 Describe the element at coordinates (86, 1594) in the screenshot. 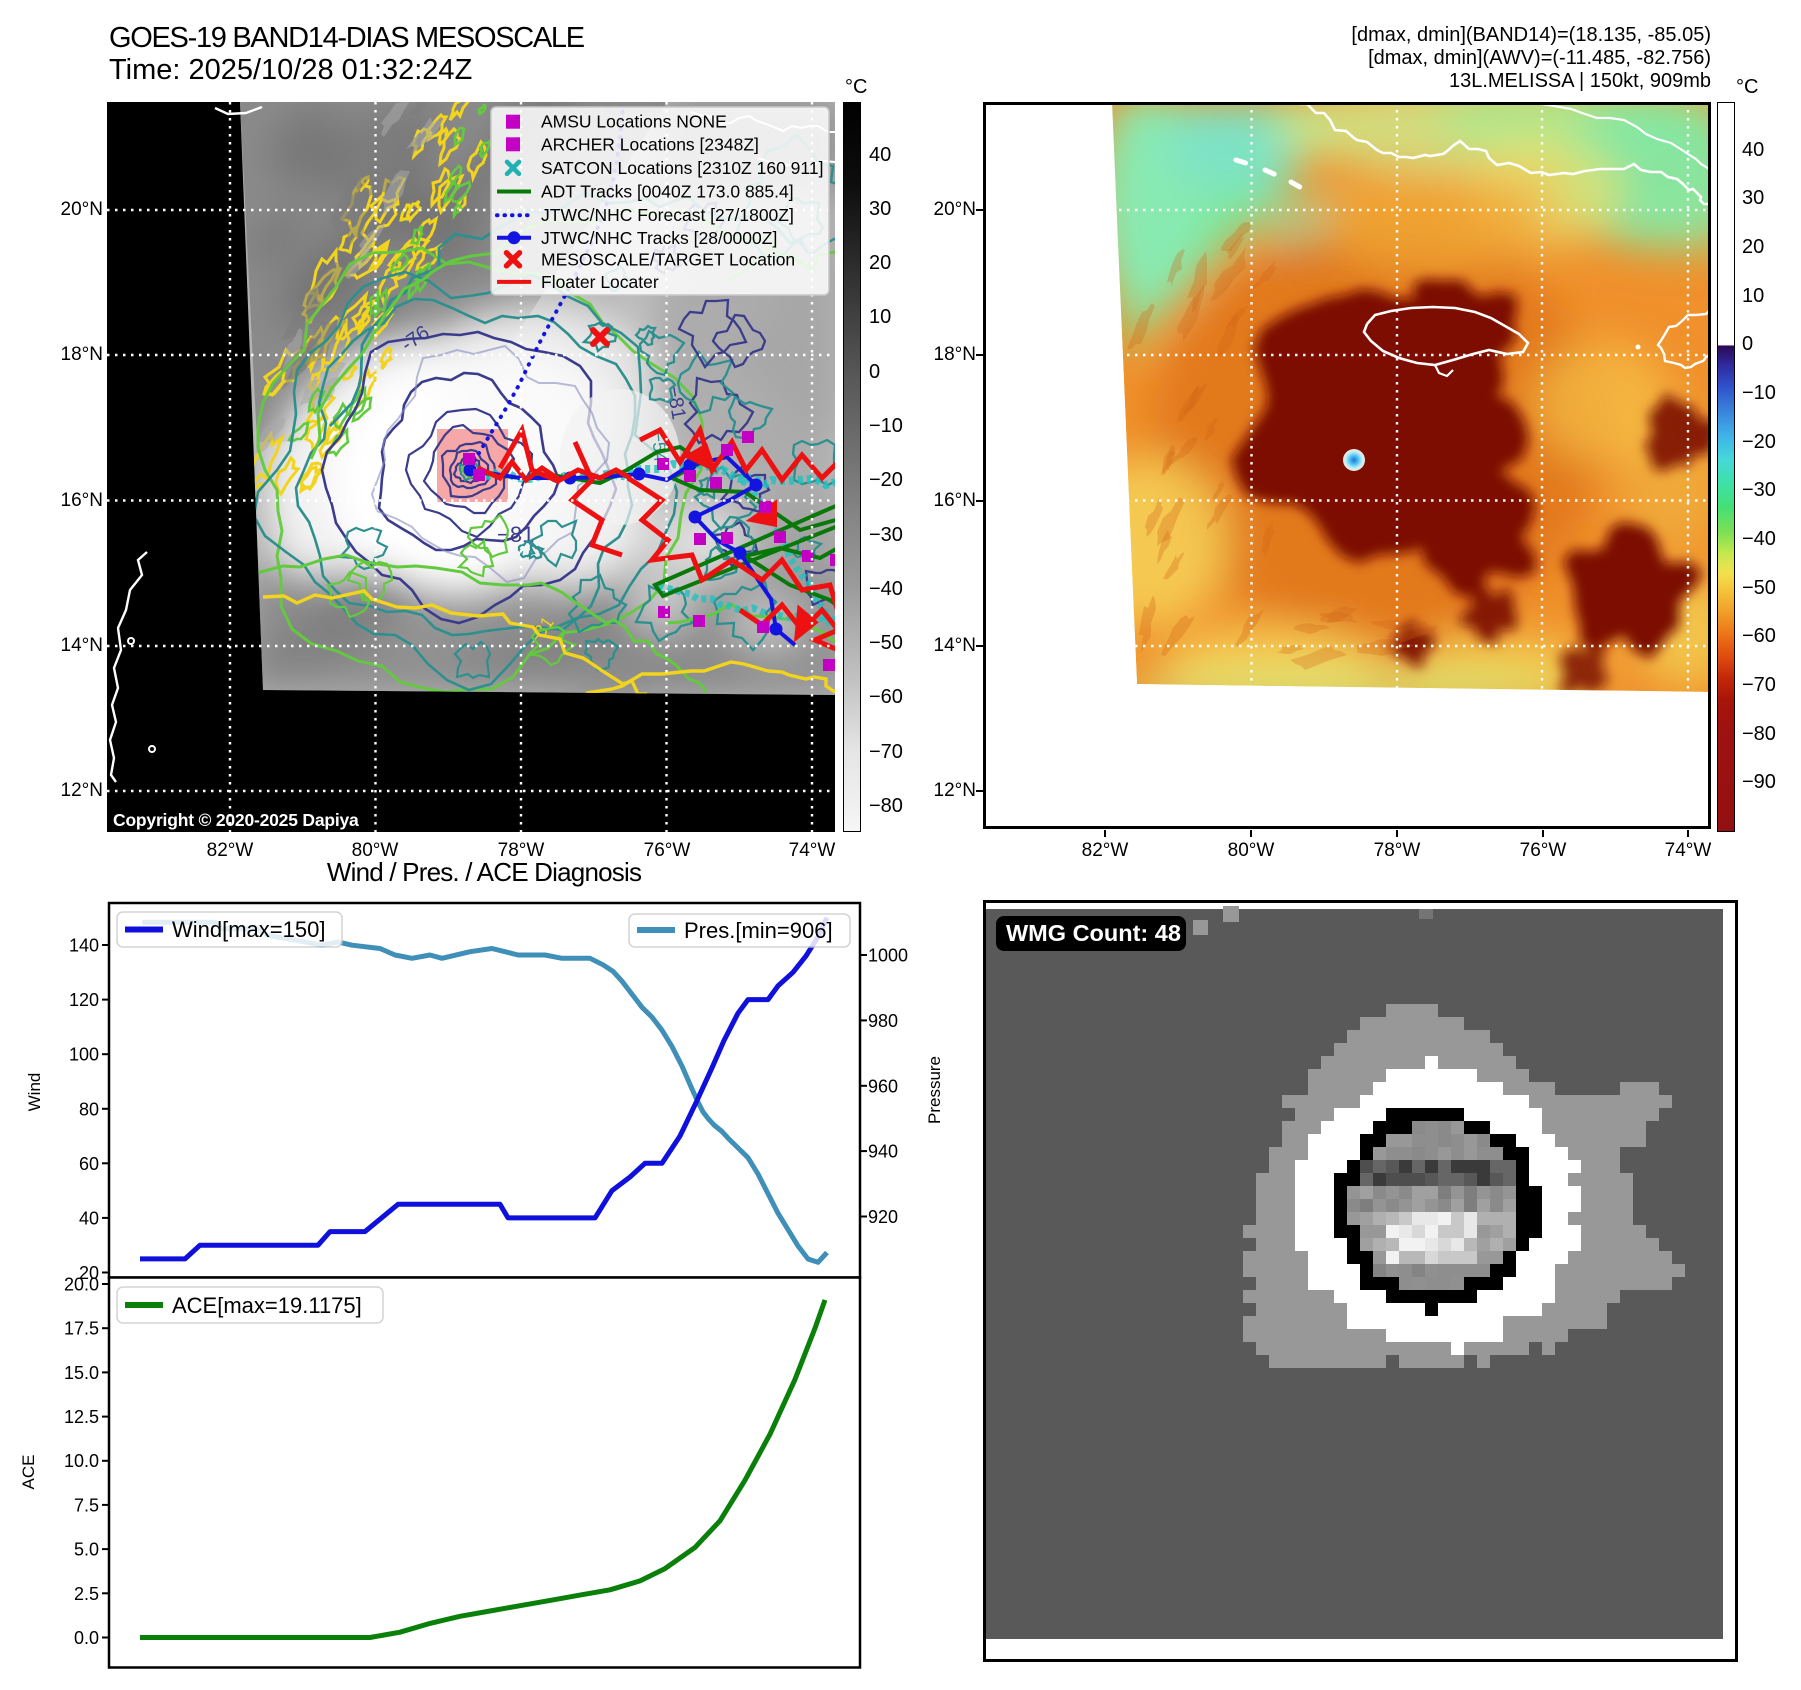

I see `svg-text: 2.5` at that location.